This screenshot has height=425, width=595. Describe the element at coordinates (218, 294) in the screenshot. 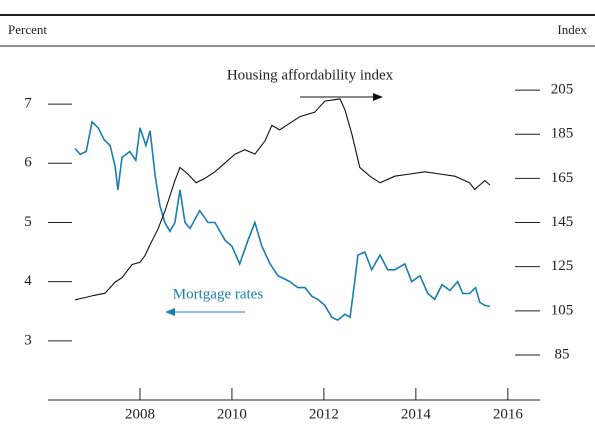

I see `annotation: Mortgage rates` at that location.